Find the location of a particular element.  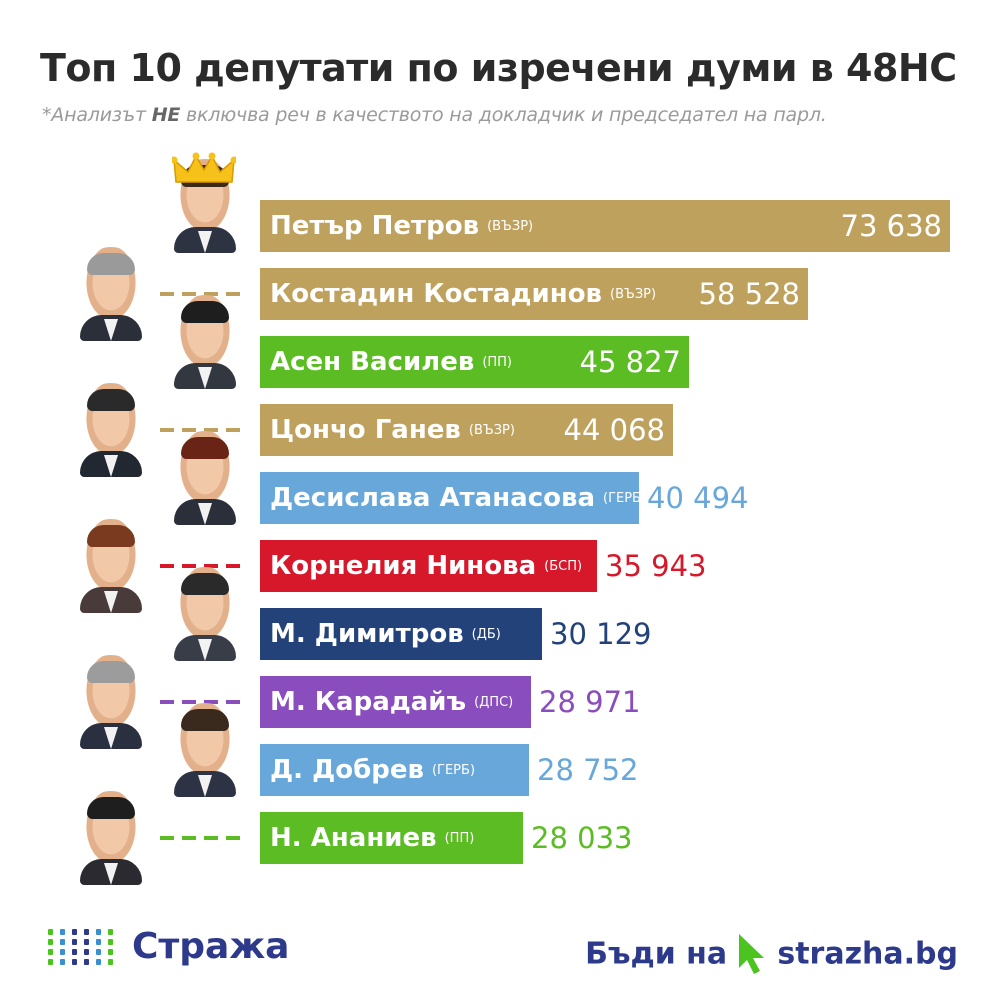

bar-3: Асен Василев (ПП) is located at coordinates (474, 362).